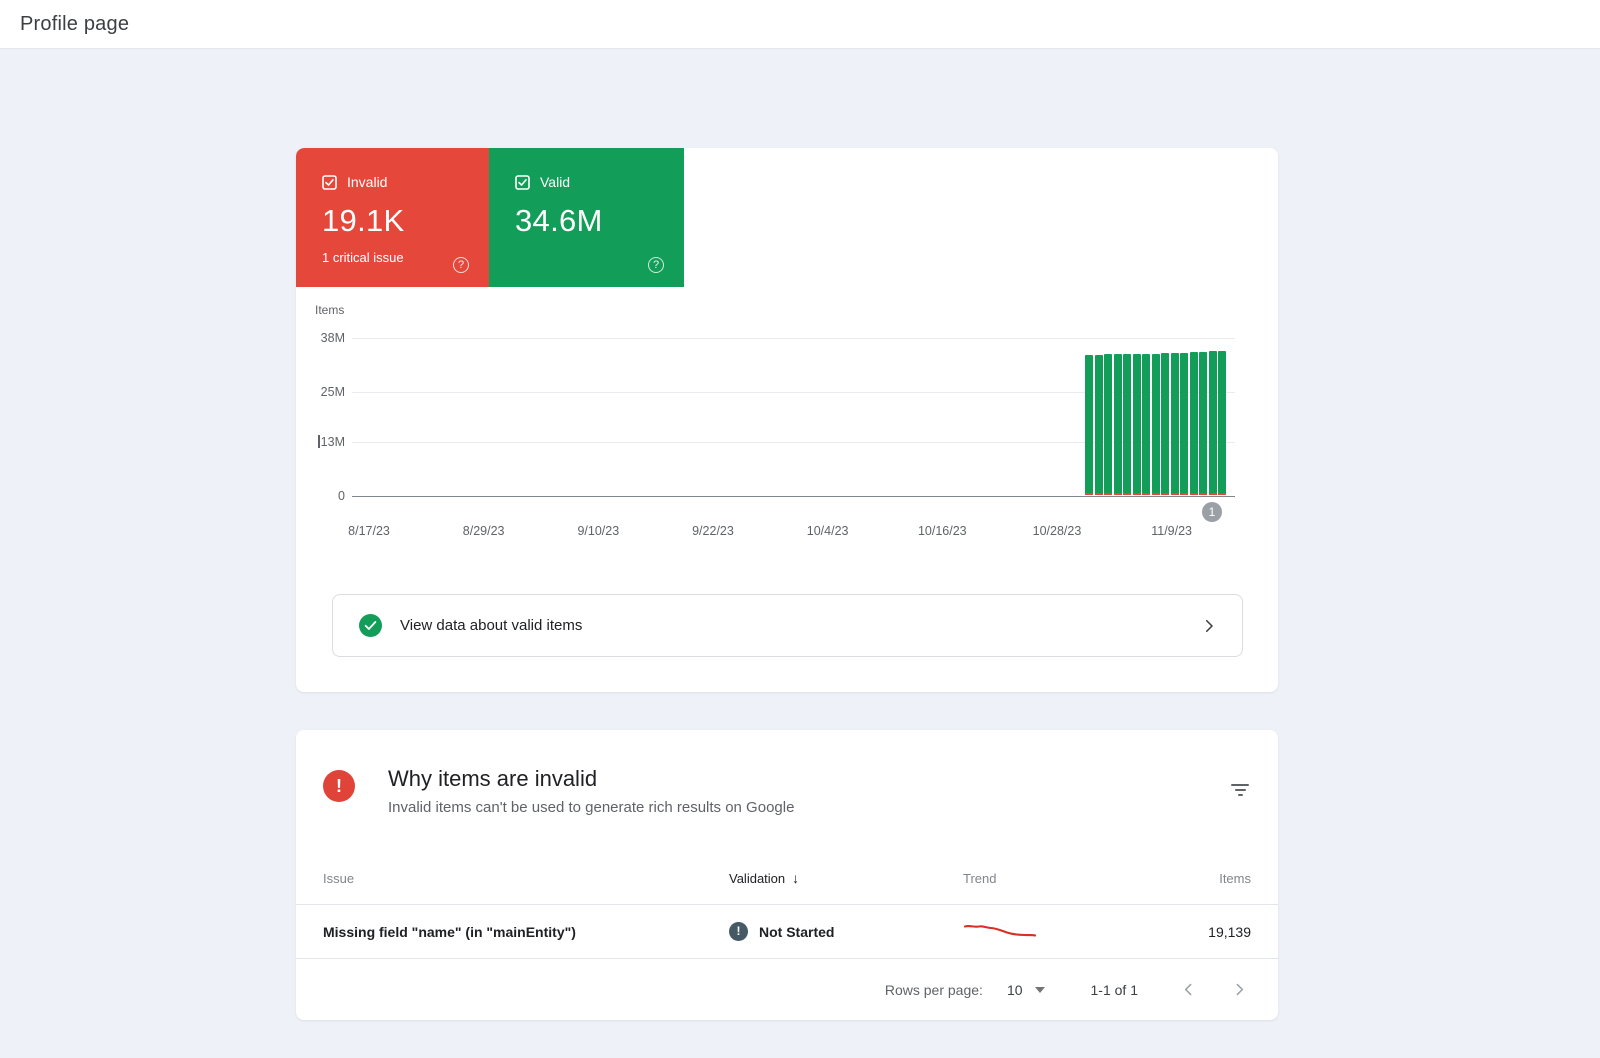 This screenshot has width=1600, height=1058. What do you see at coordinates (1240, 790) in the screenshot?
I see `filter-icon` at bounding box center [1240, 790].